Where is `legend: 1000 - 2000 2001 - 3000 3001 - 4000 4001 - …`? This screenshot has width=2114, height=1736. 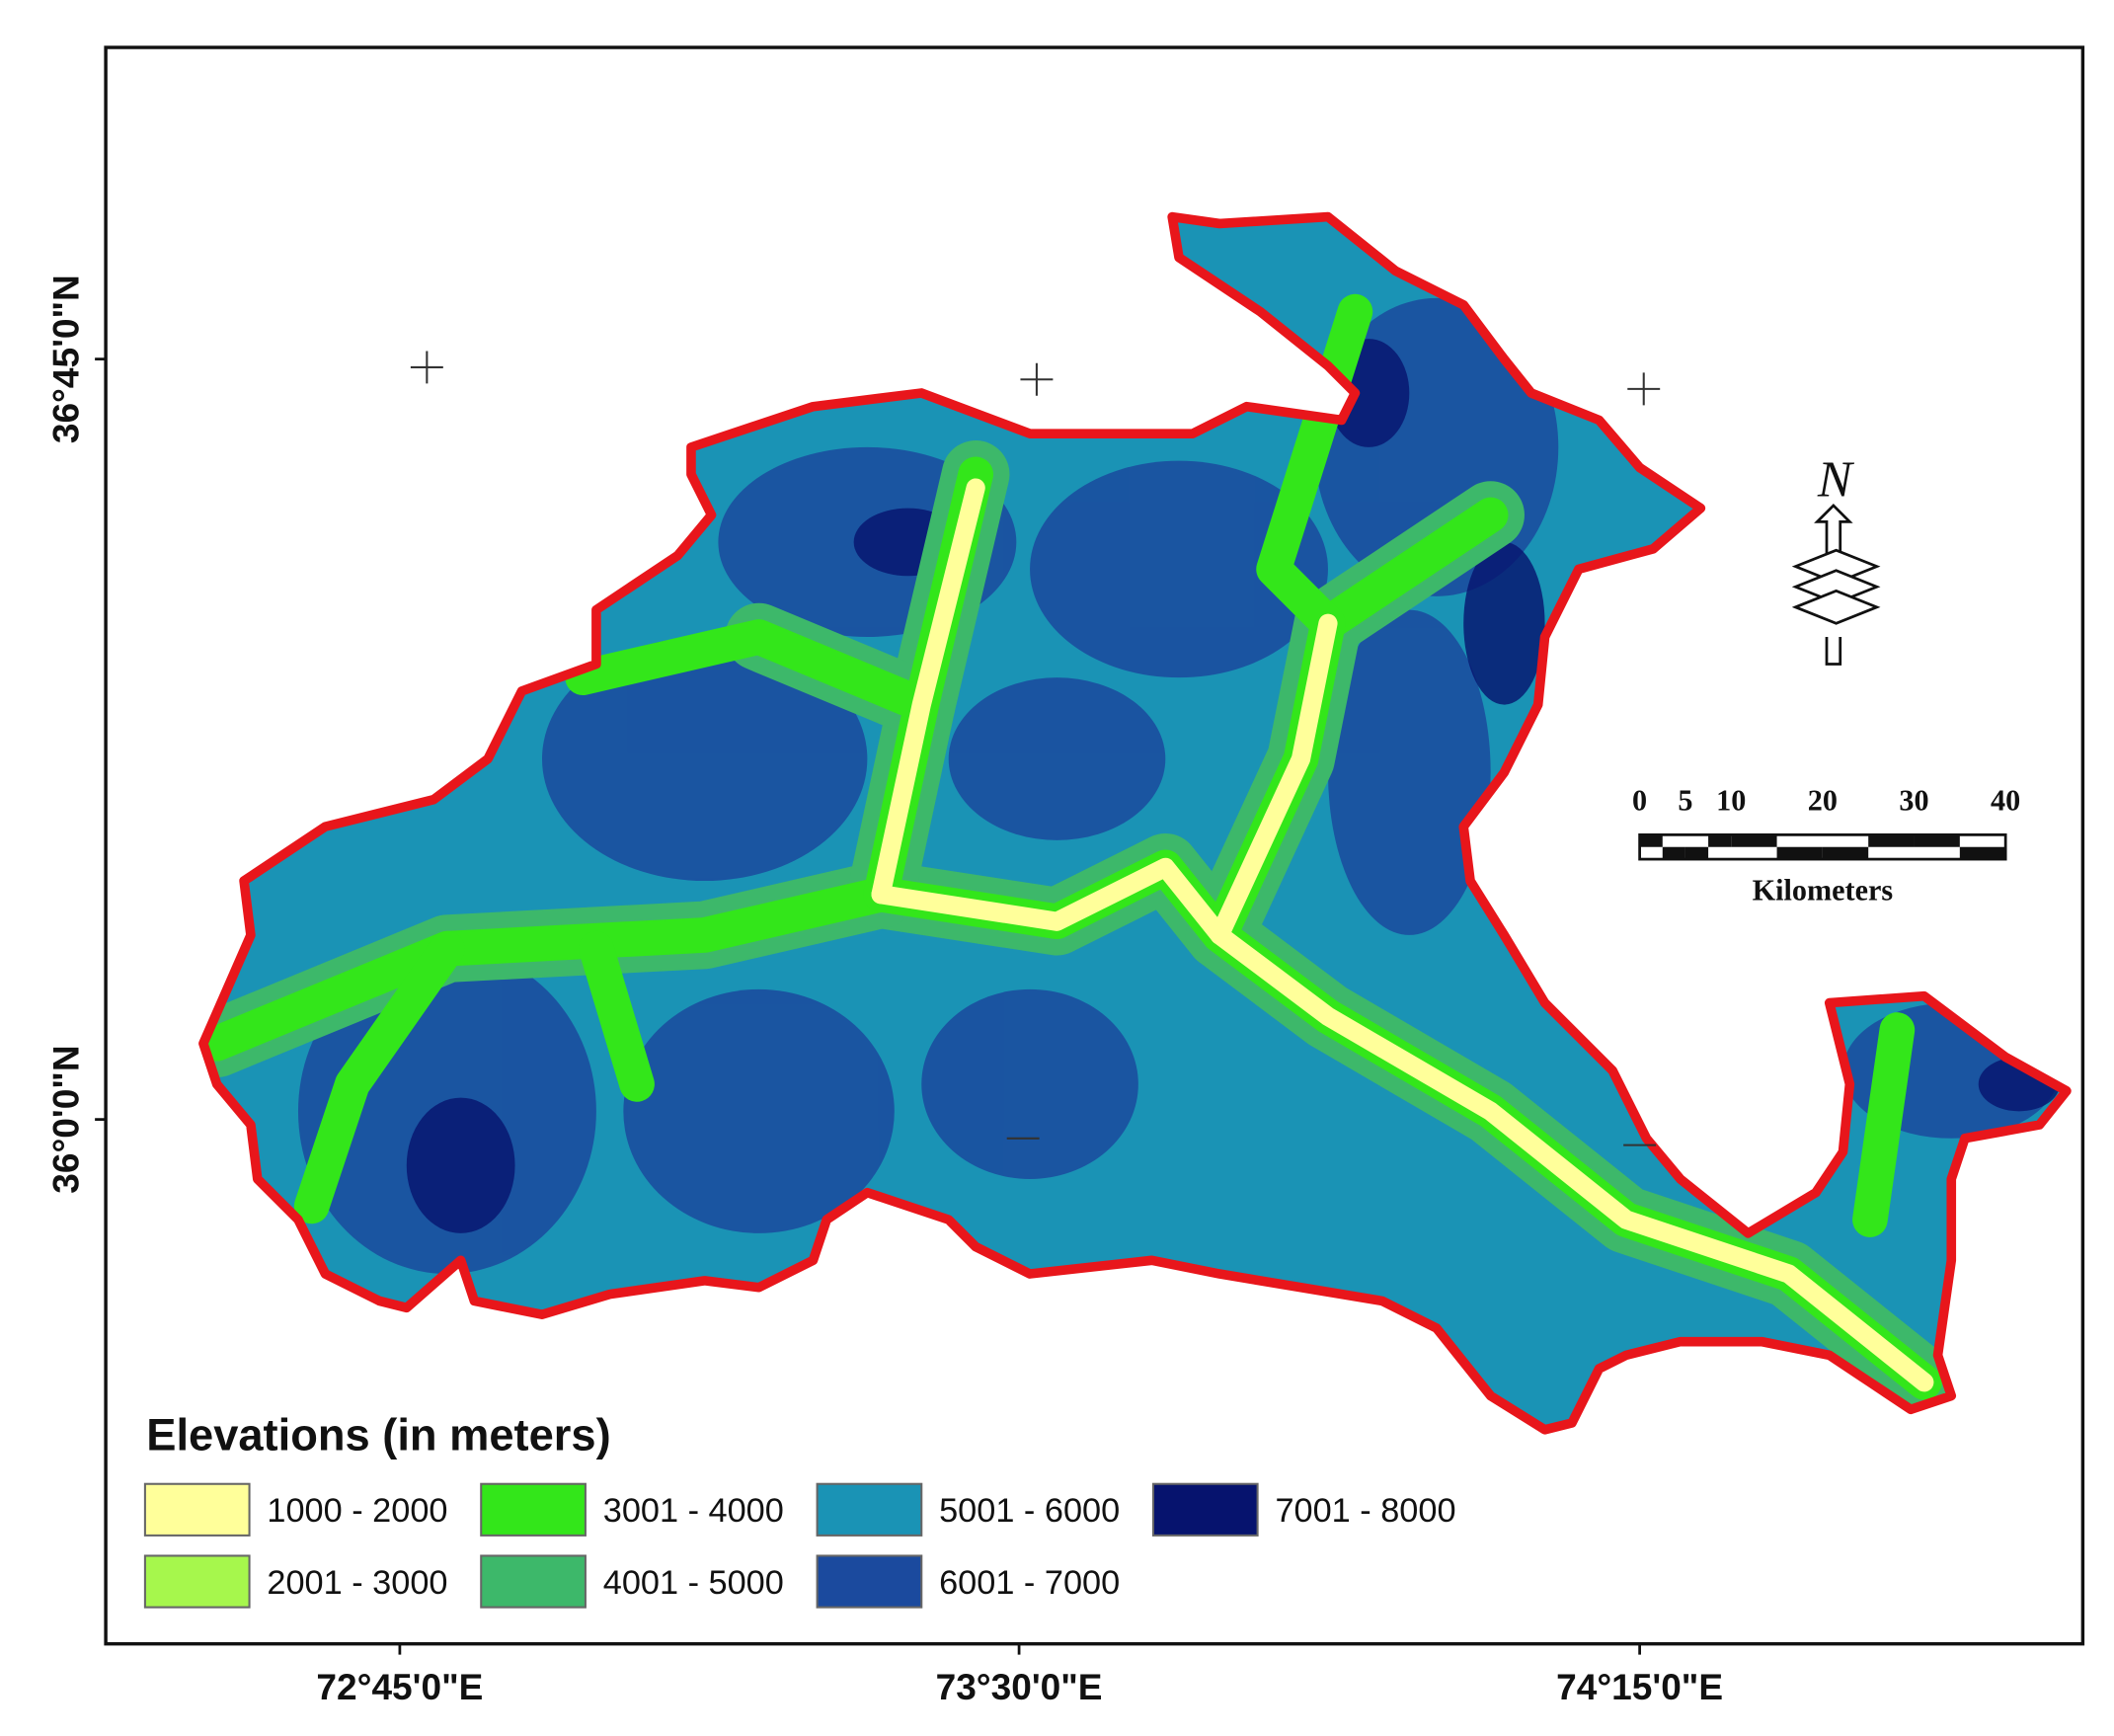 legend: 1000 - 2000 2001 - 3000 3001 - 4000 4001 - … is located at coordinates (800, 1545).